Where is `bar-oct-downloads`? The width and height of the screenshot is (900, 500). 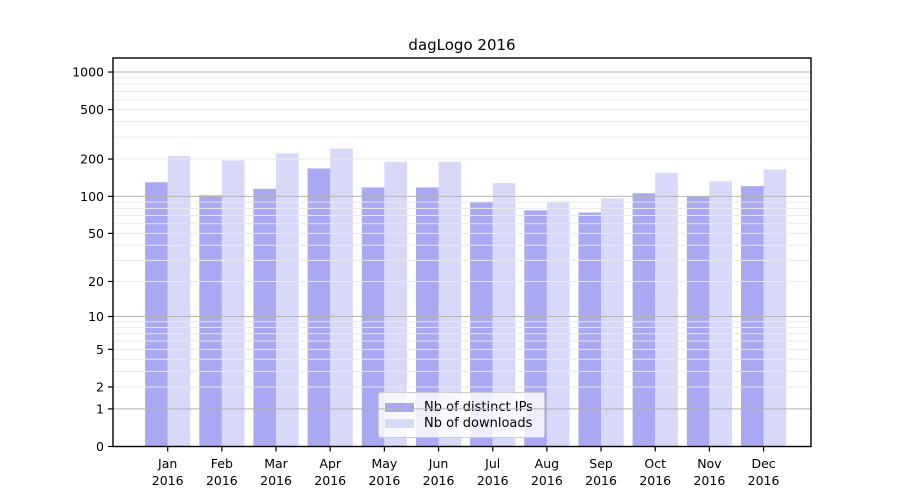
bar-oct-downloads is located at coordinates (666, 309).